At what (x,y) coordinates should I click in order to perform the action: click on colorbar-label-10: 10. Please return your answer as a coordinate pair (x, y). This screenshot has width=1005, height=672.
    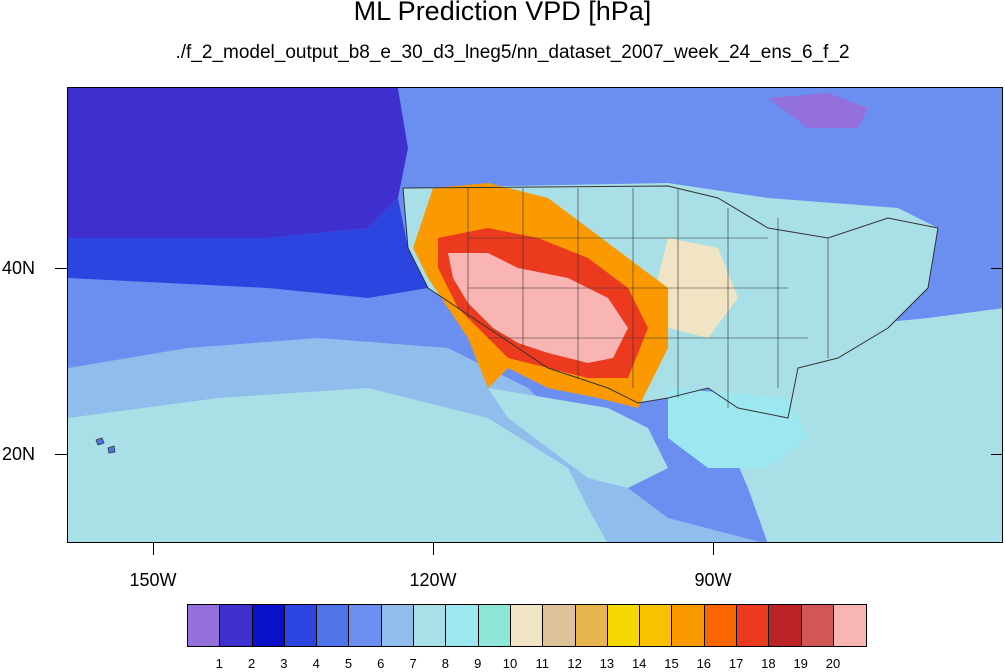
    Looking at the image, I should click on (510, 663).